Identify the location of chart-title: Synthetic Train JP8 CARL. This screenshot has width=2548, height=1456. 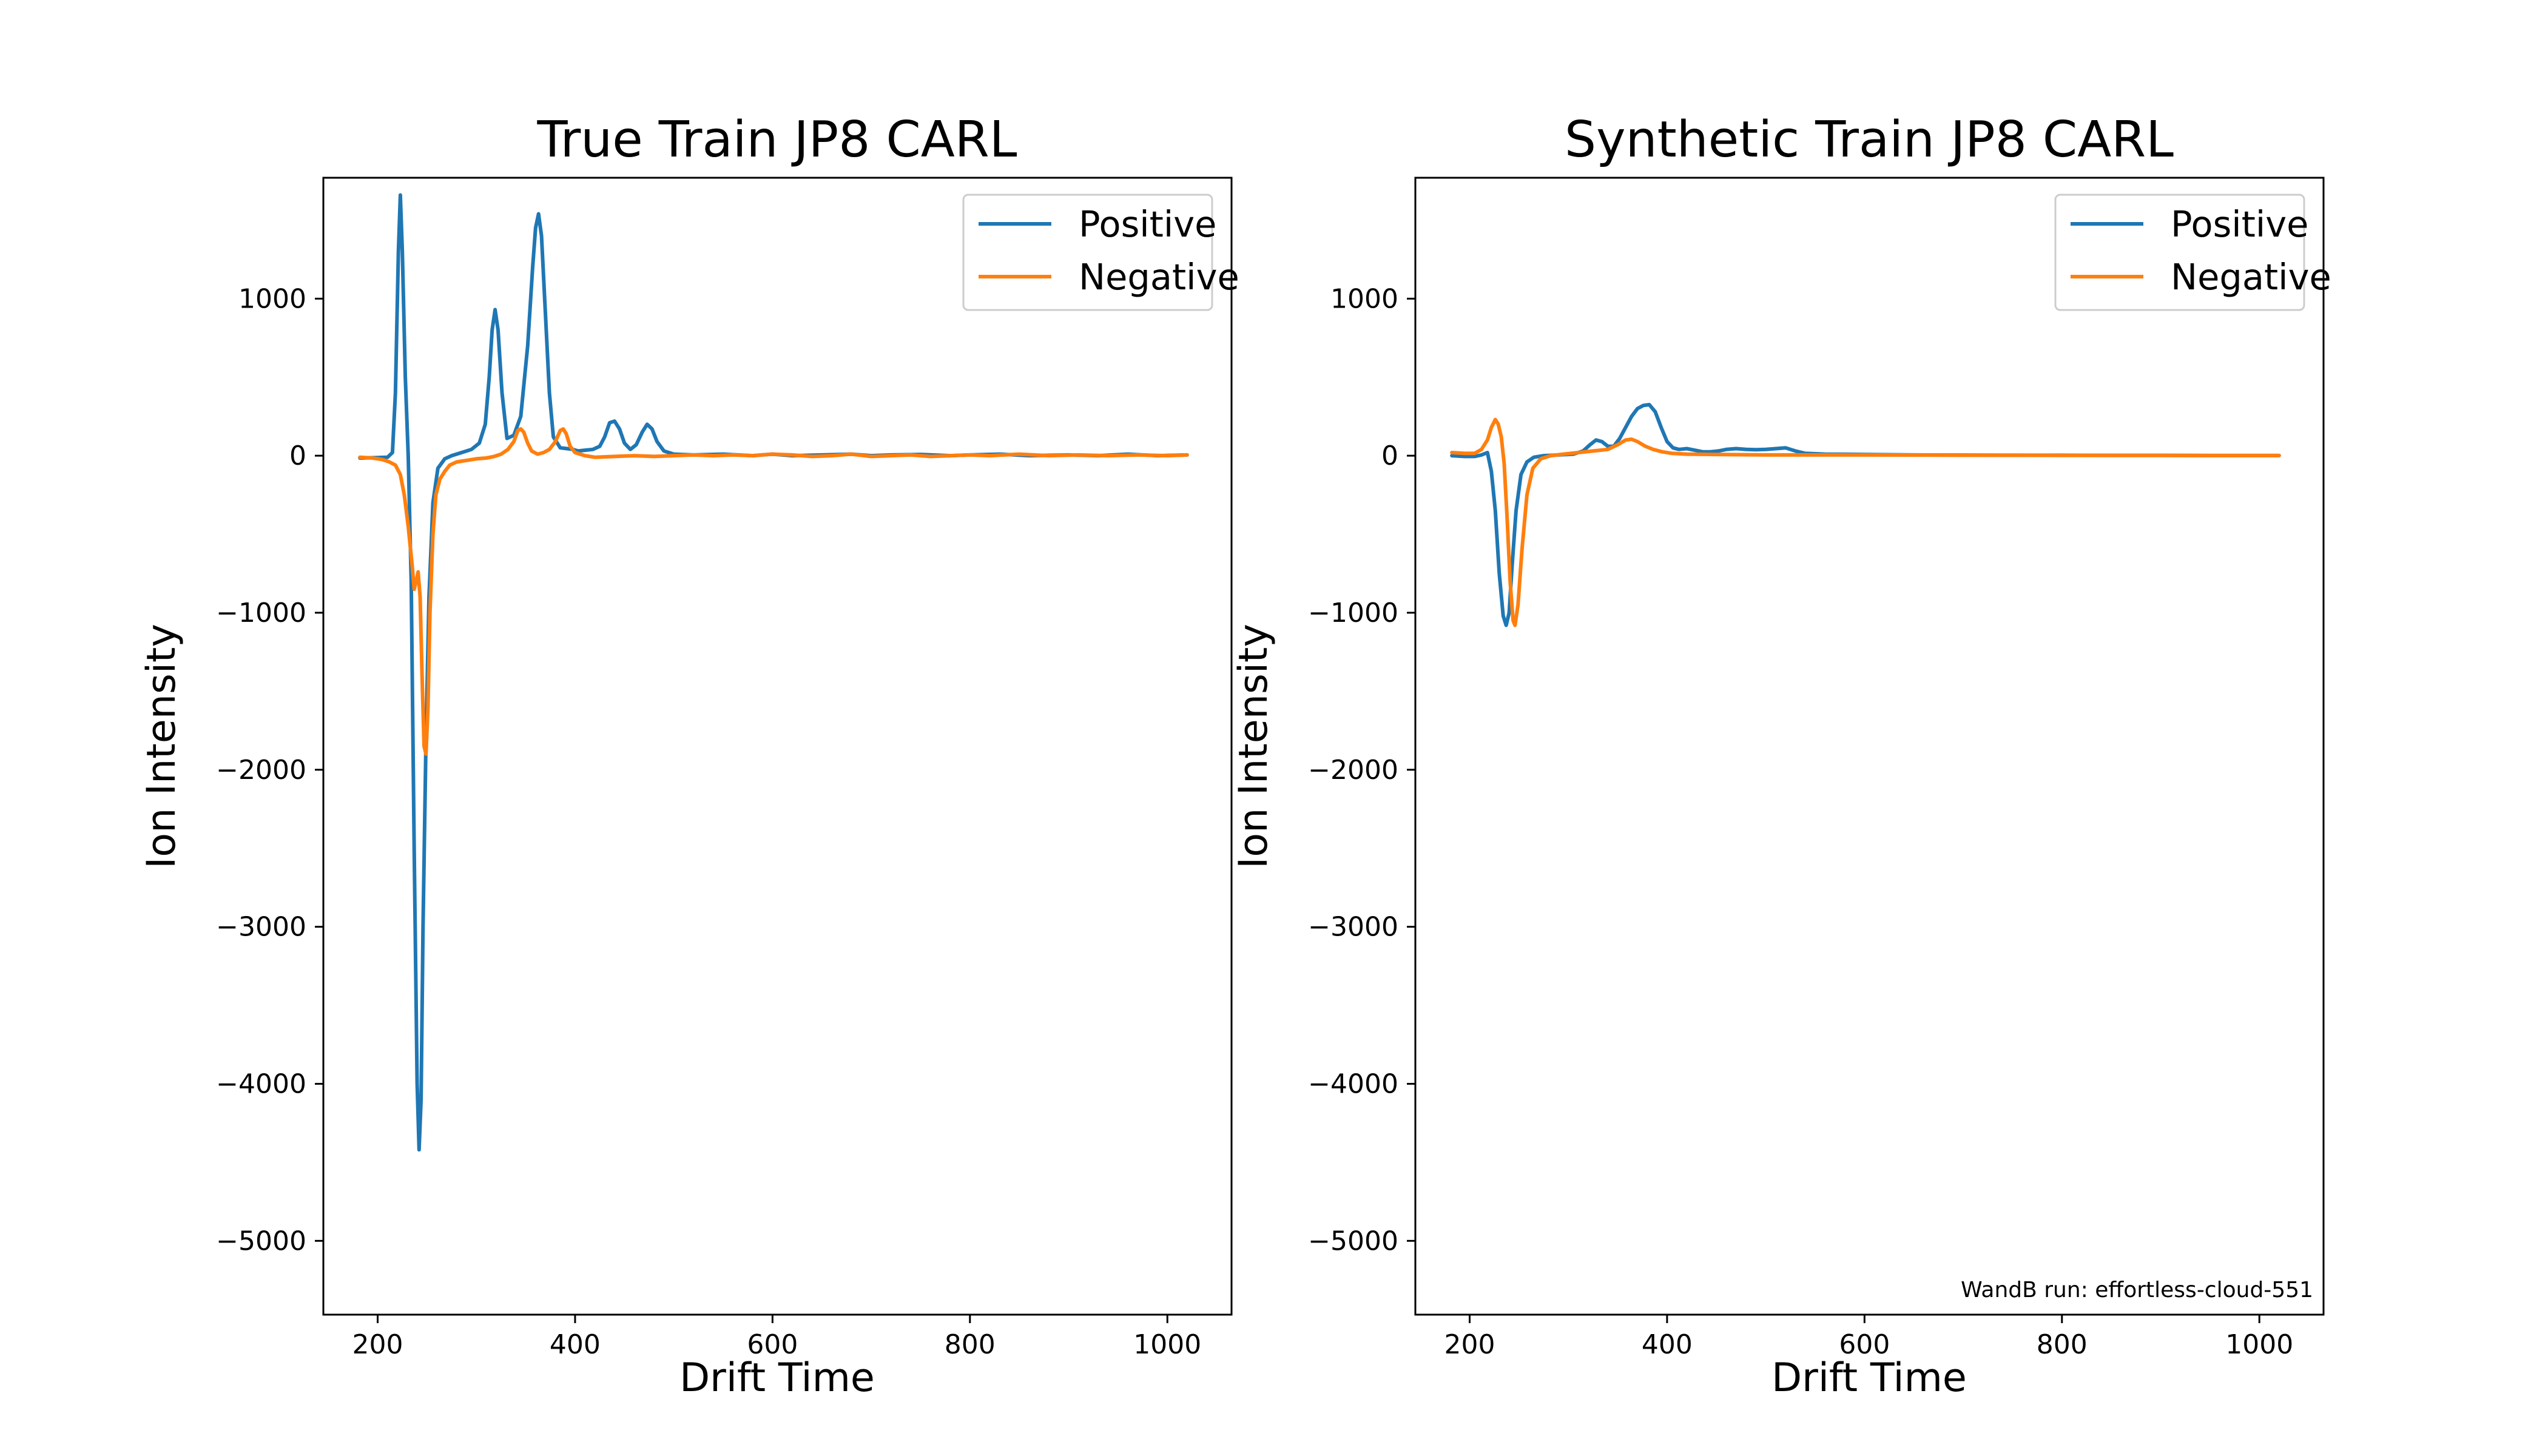
(1869, 140).